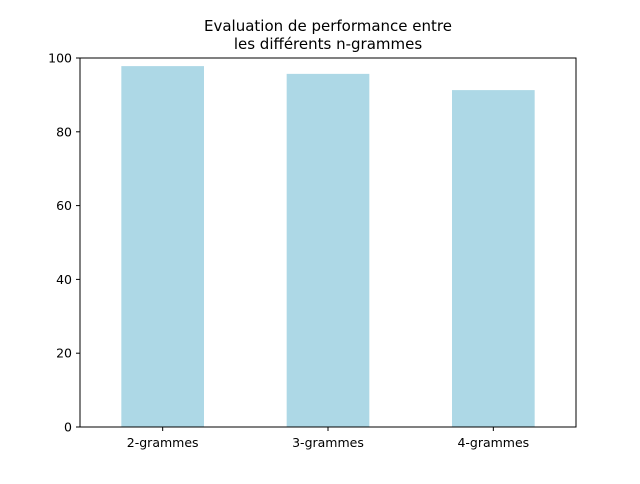 This screenshot has width=640, height=484. I want to click on y-tick-label: 80, so click(64, 131).